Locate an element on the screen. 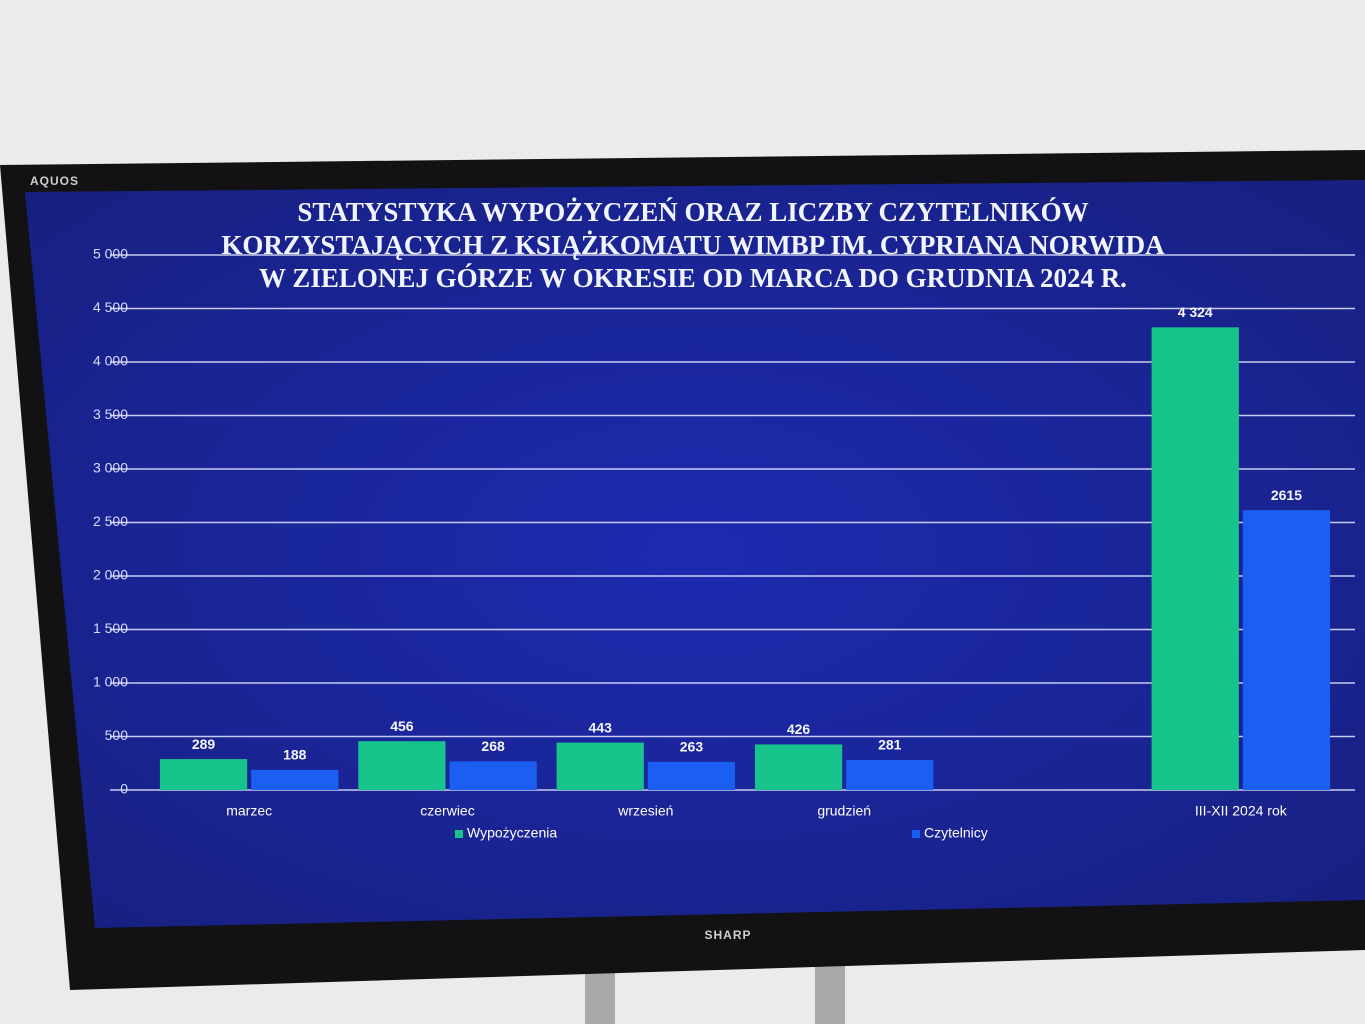 The image size is (1365, 1024). value-label: 4 324 is located at coordinates (1195, 312).